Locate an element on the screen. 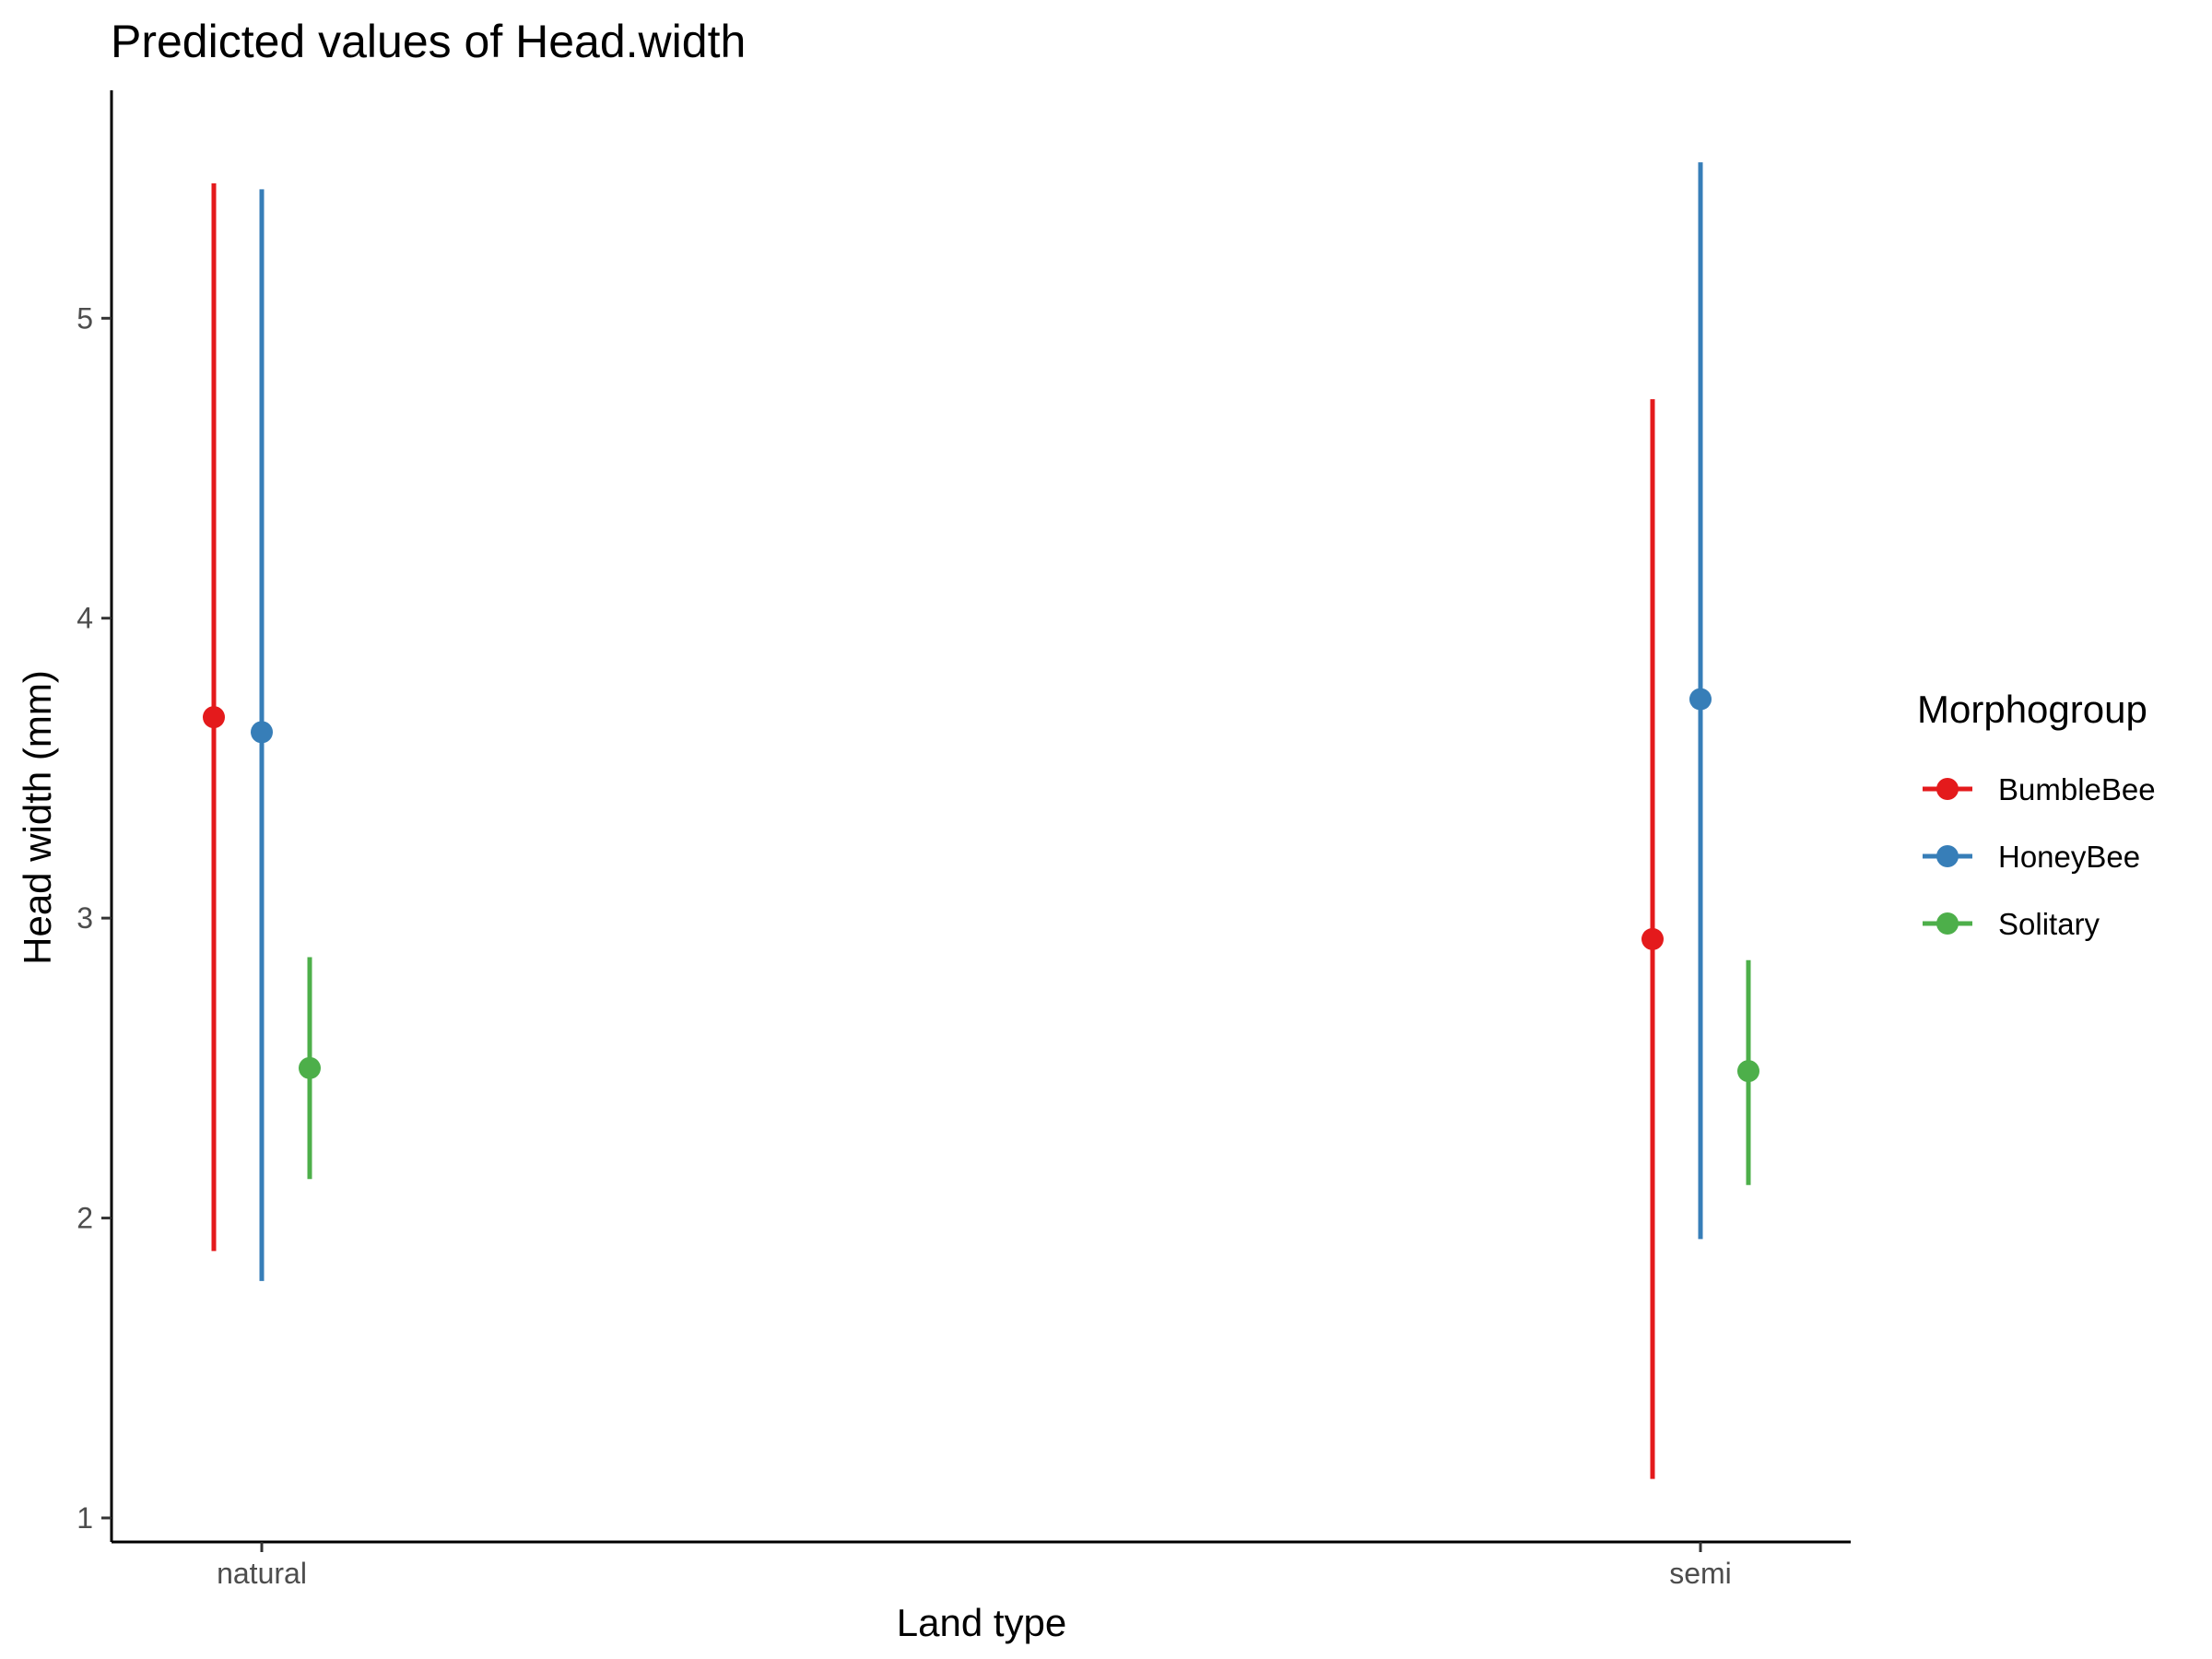 This screenshot has width=2212, height=1659. legend-label: HoneyBee is located at coordinates (2069, 857).